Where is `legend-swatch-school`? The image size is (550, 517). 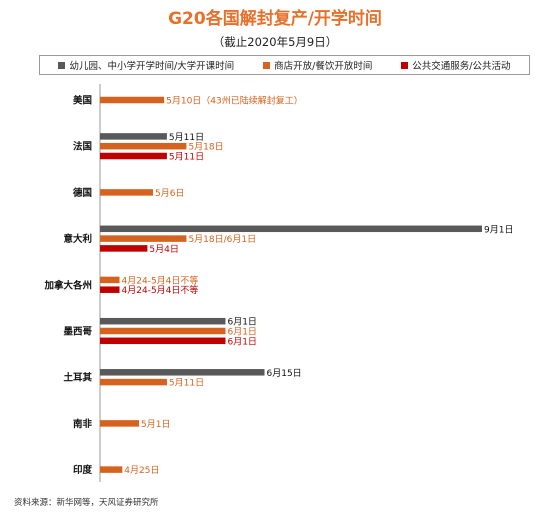
legend-swatch-school is located at coordinates (62, 65).